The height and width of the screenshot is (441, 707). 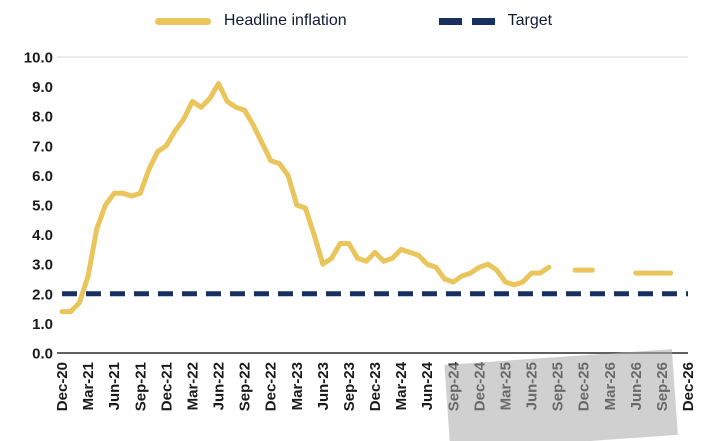 I want to click on watermark-smudge, so click(x=561, y=395).